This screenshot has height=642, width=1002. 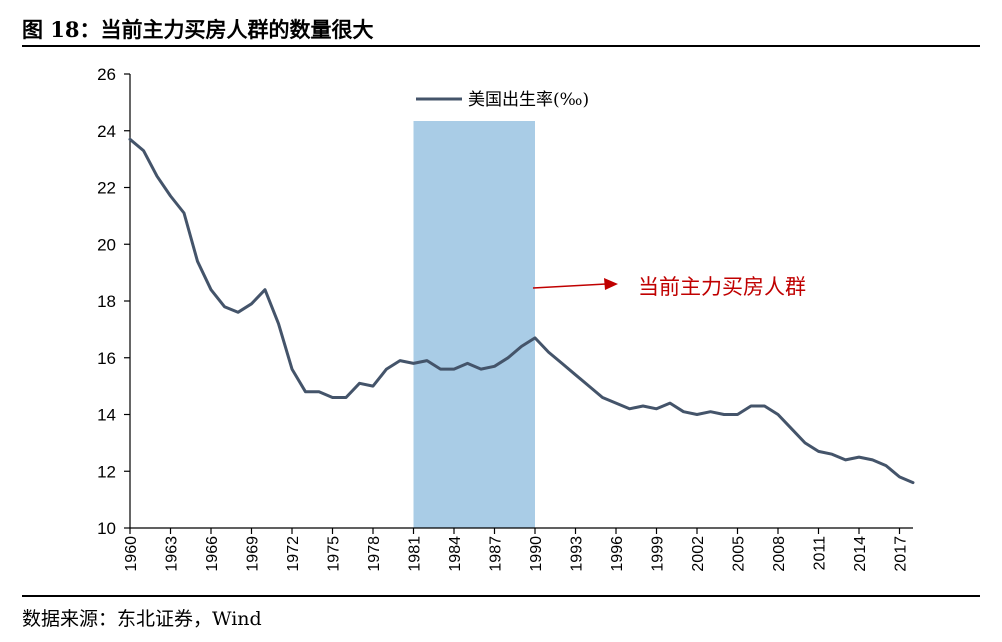 What do you see at coordinates (468, 363) in the screenshot?
I see `data-point-1985` at bounding box center [468, 363].